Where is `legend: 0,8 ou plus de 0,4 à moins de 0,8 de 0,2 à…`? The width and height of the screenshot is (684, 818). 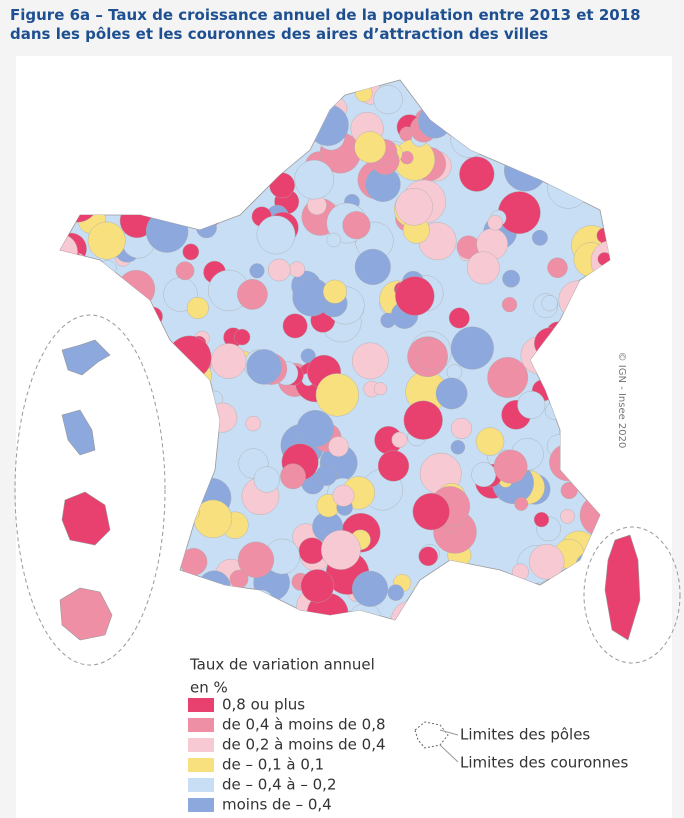 legend: 0,8 ou plus de 0,4 à moins de 0,8 de 0,2 à… is located at coordinates (287, 755).